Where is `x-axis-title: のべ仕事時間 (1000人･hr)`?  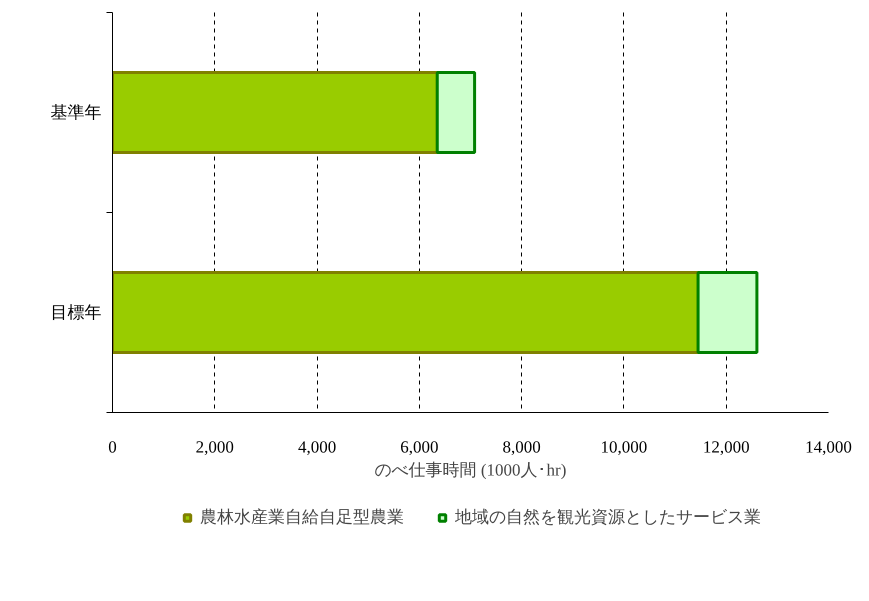 x-axis-title: のべ仕事時間 (1000人･hr) is located at coordinates (470, 470).